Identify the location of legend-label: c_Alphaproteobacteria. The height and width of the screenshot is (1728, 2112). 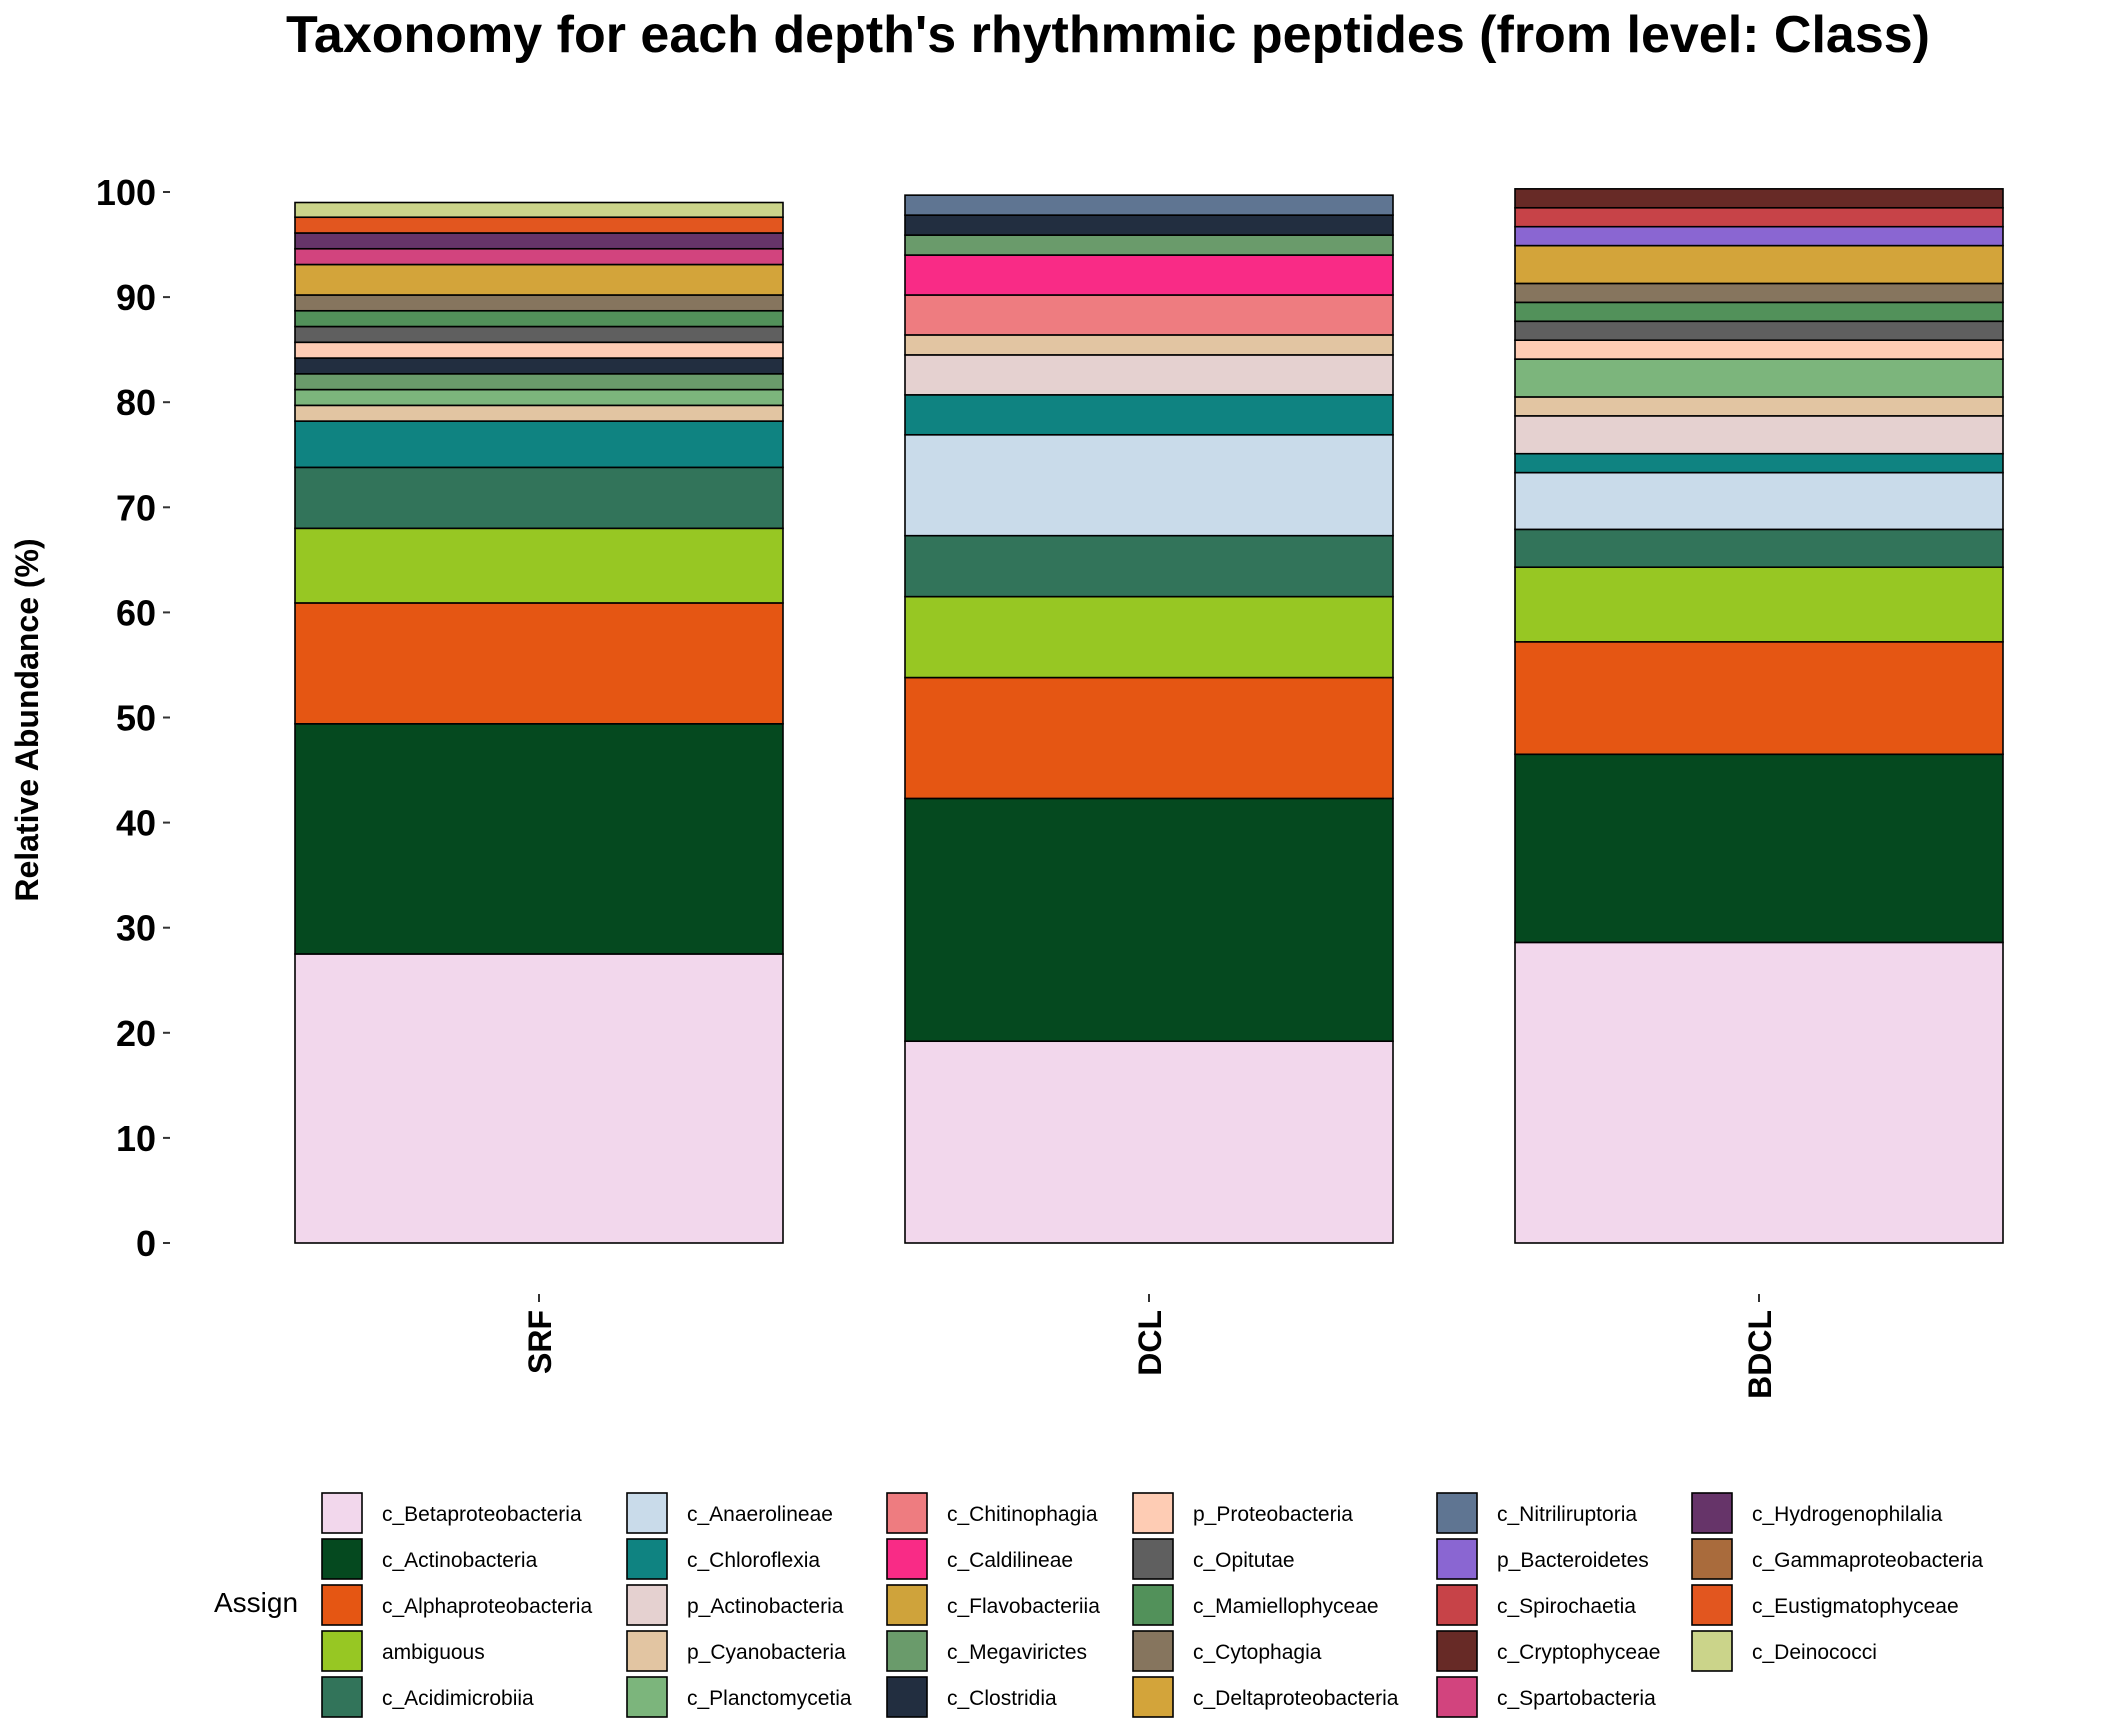
(487, 1606).